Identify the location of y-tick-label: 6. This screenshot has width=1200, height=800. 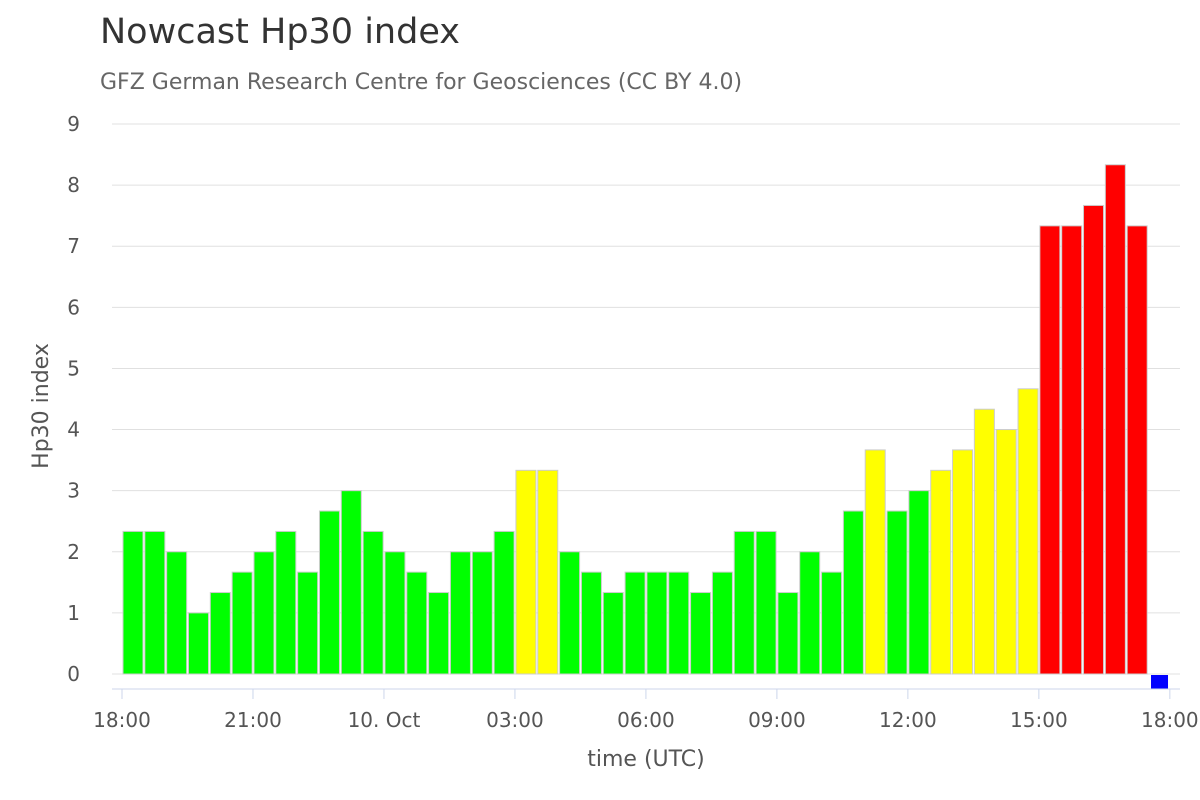
(73, 307).